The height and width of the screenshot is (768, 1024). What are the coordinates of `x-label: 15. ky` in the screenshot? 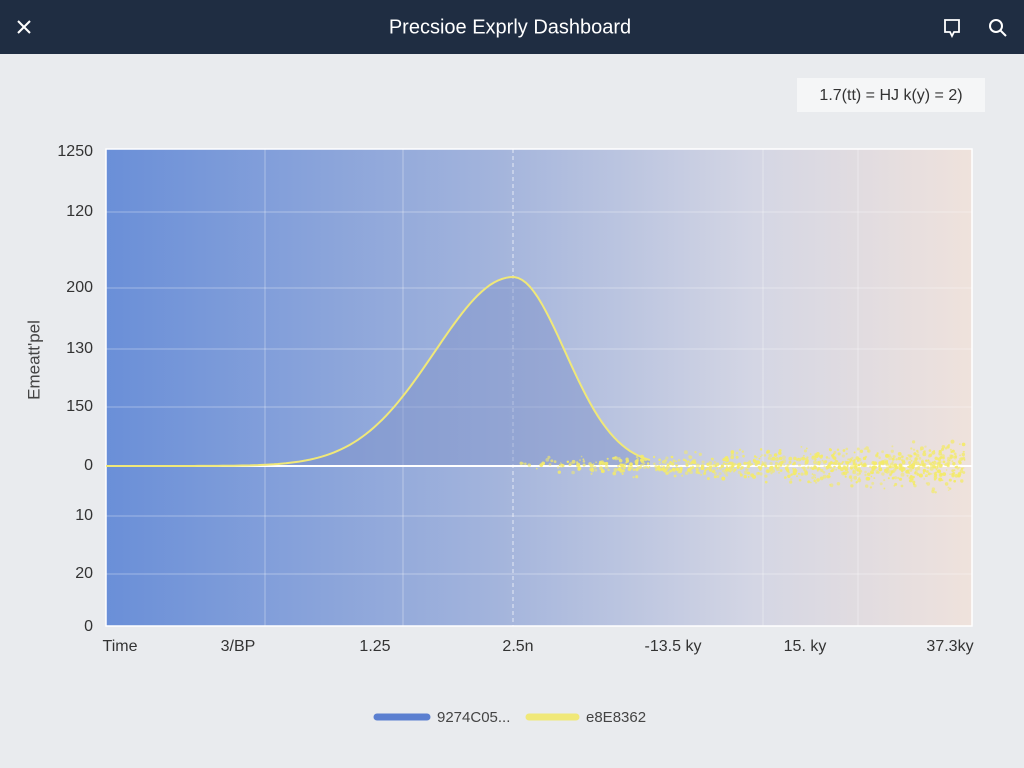 It's located at (805, 646).